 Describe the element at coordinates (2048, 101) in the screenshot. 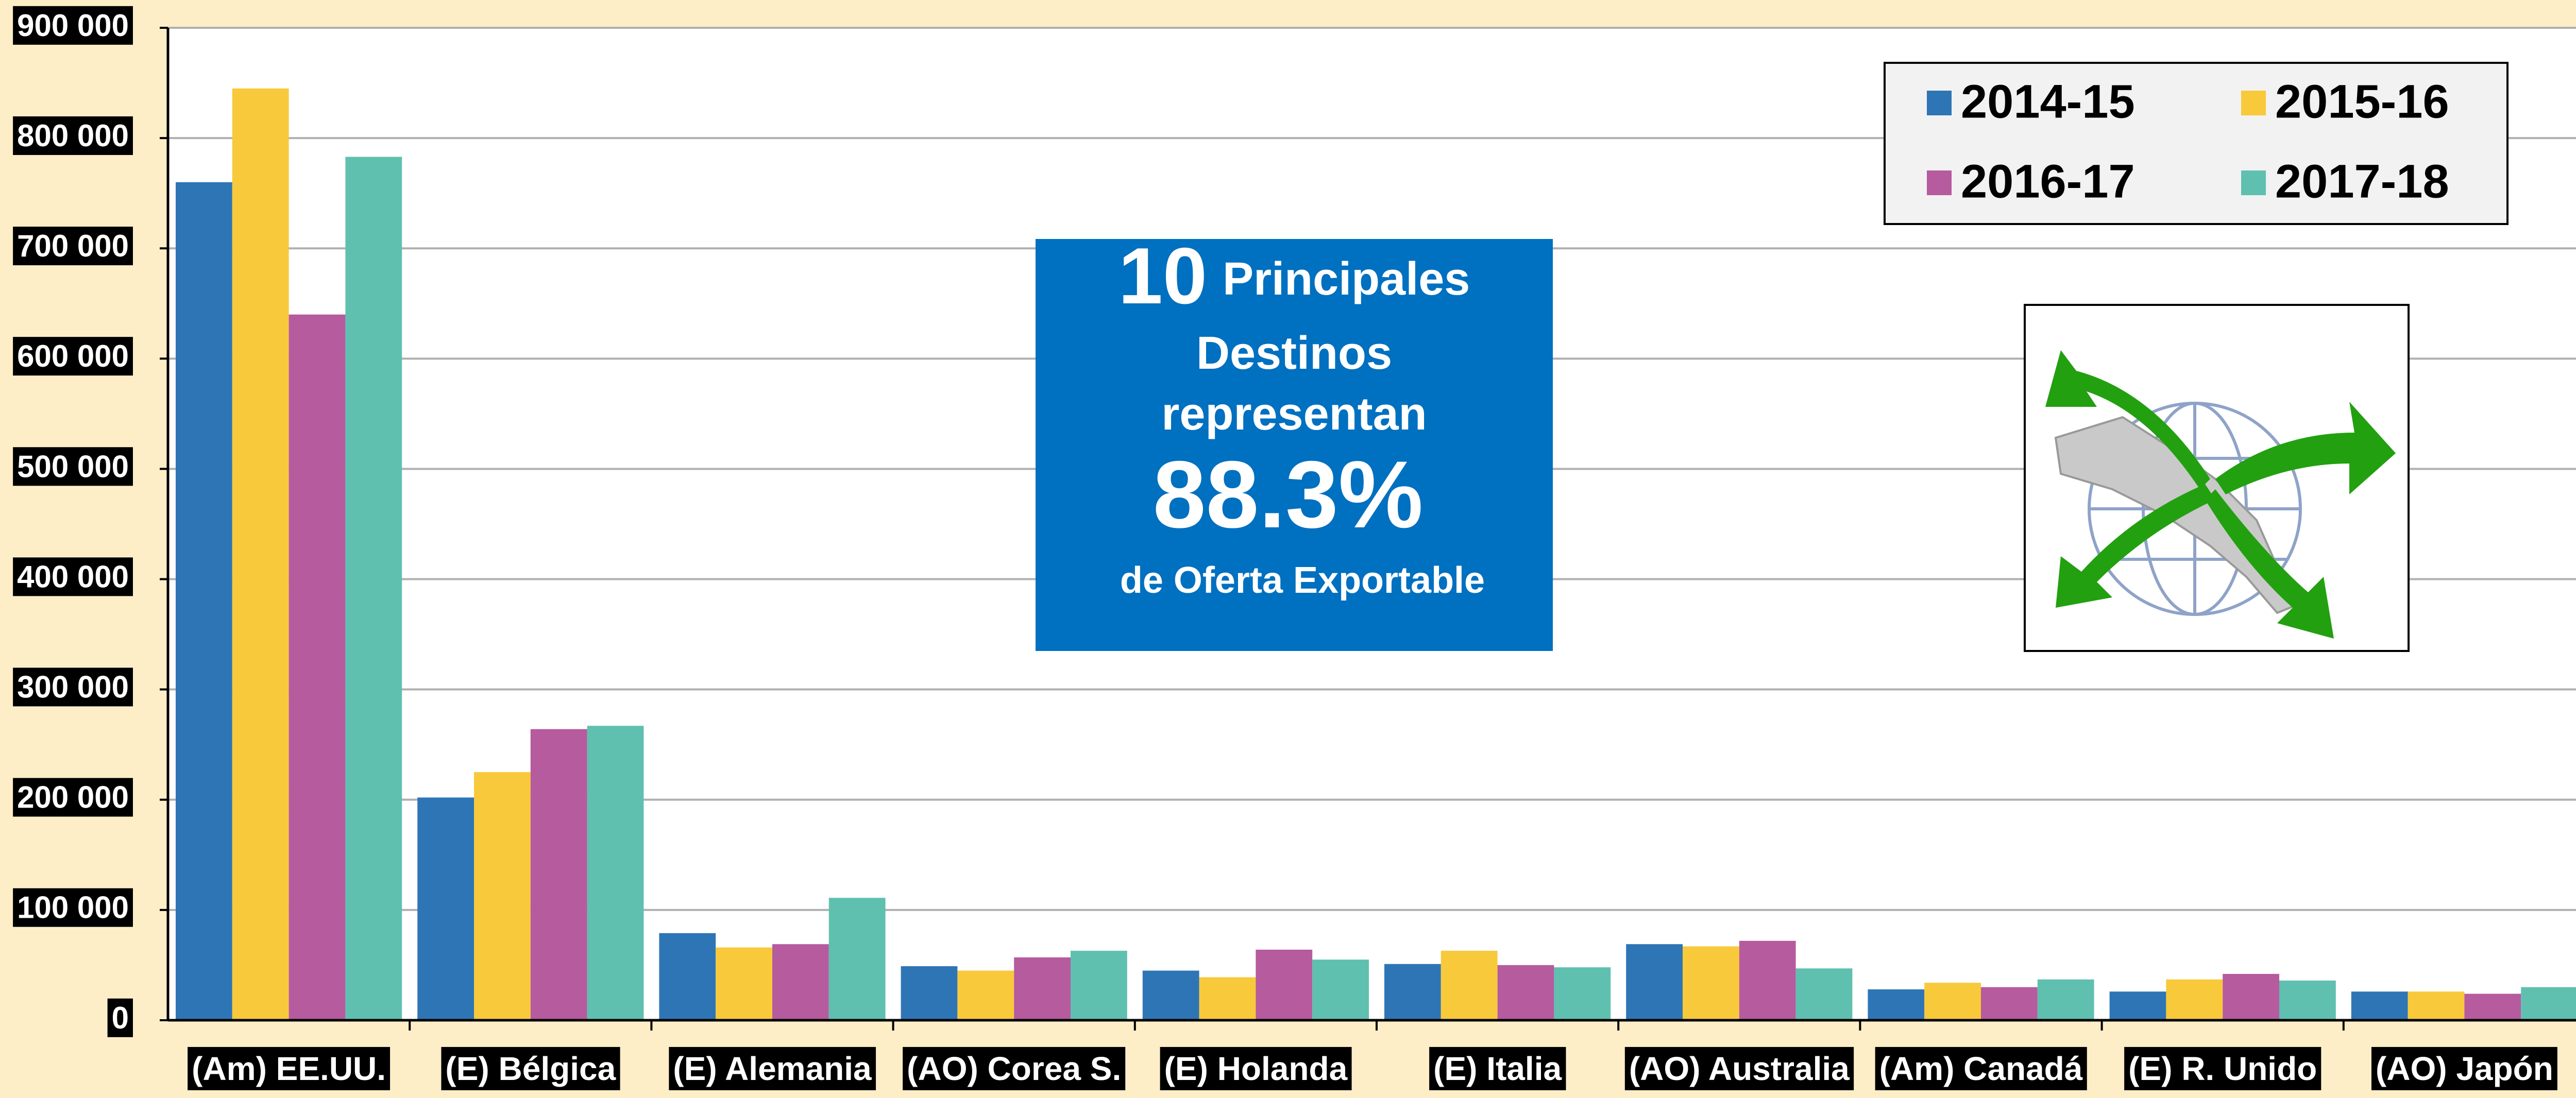

I see `legend-label: 2014-15` at that location.